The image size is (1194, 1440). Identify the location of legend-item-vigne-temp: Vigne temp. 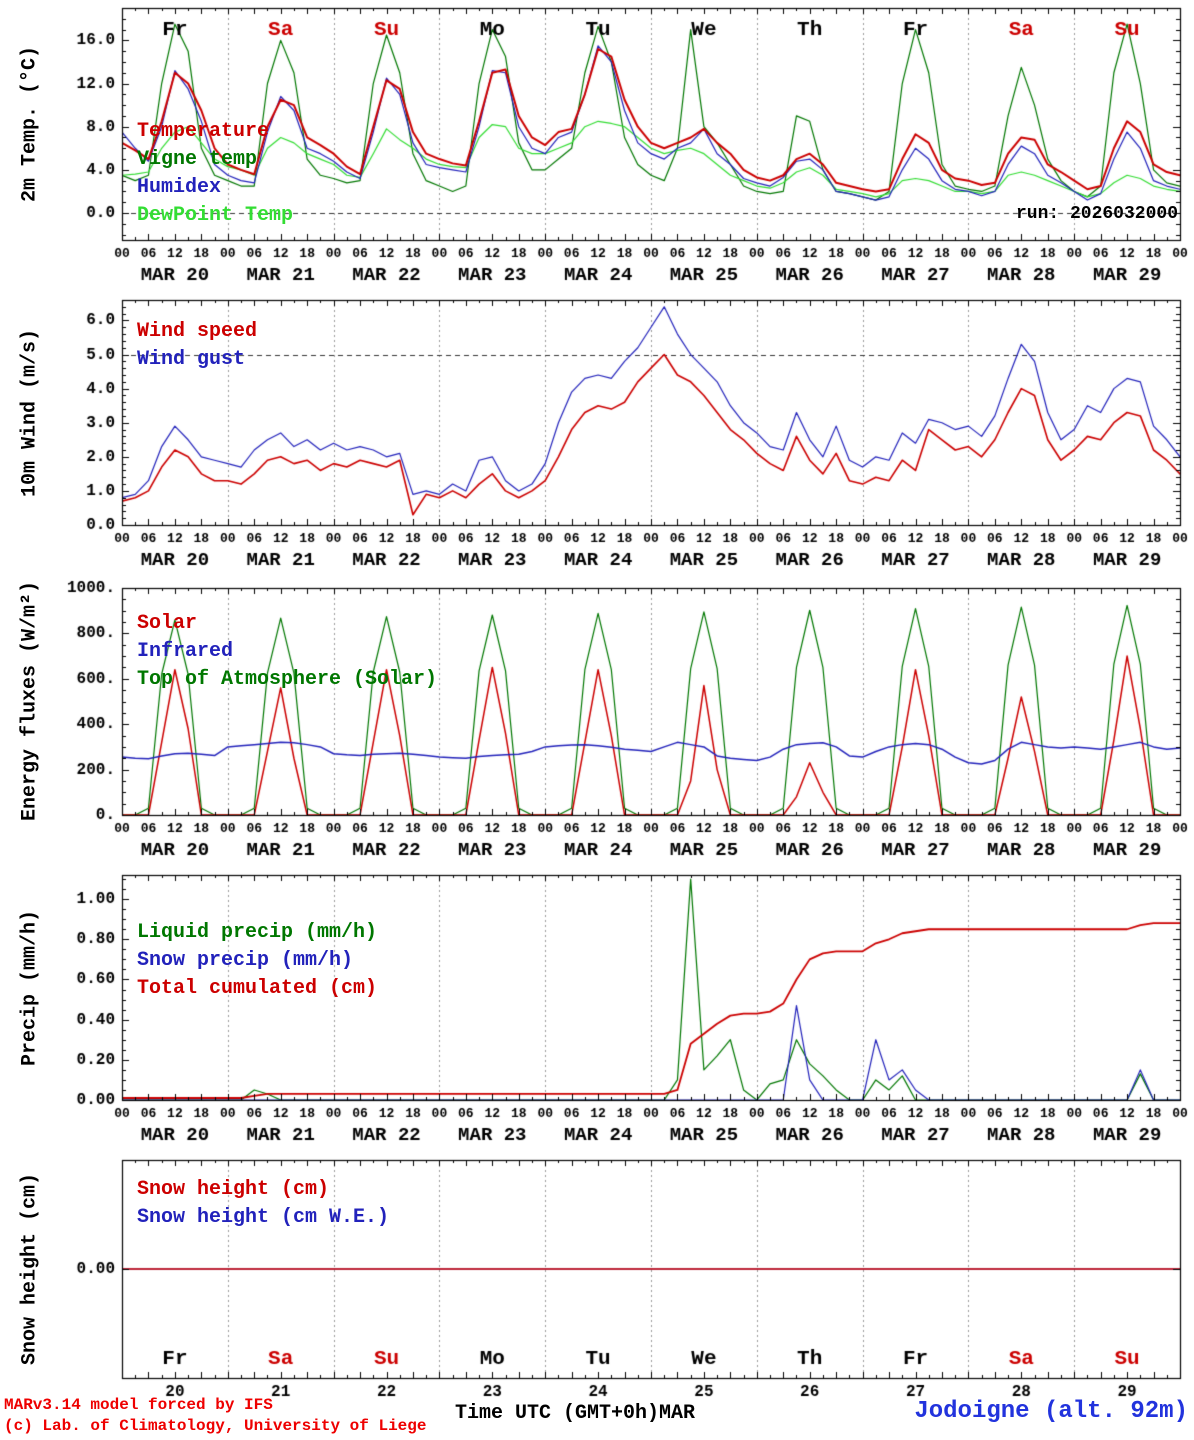
(197, 159).